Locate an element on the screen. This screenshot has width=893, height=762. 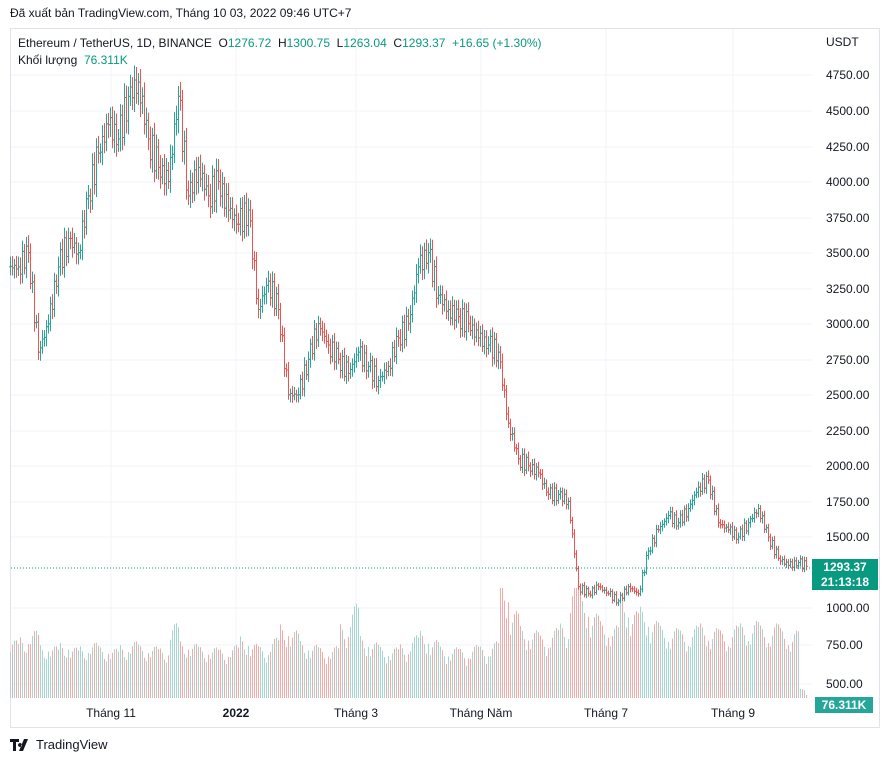
symbol-title: Ethereum / TetherUS, 1D, BINANCE is located at coordinates (115, 43).